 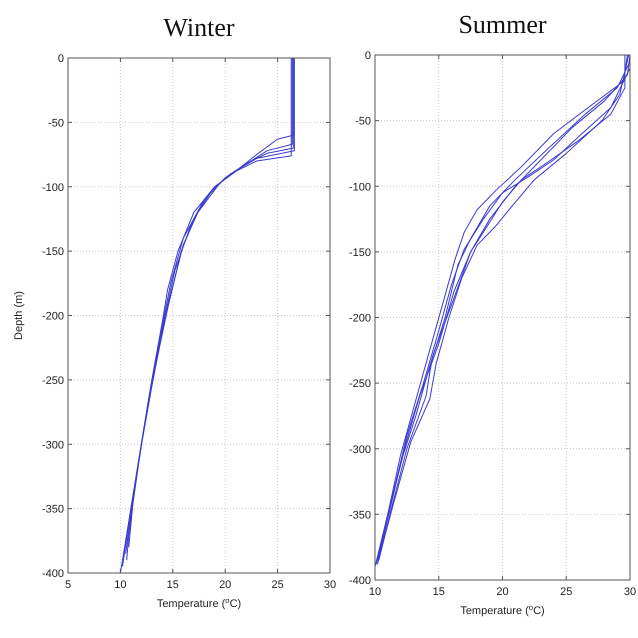 What do you see at coordinates (68, 585) in the screenshot?
I see `x-tick-label: 5` at bounding box center [68, 585].